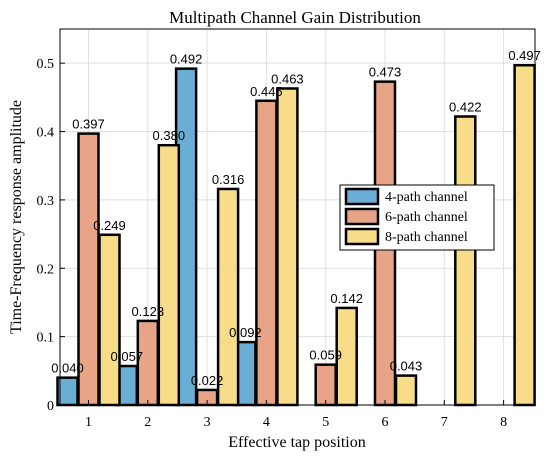 The height and width of the screenshot is (463, 550). What do you see at coordinates (444, 422) in the screenshot?
I see `x-tick-label: 7` at bounding box center [444, 422].